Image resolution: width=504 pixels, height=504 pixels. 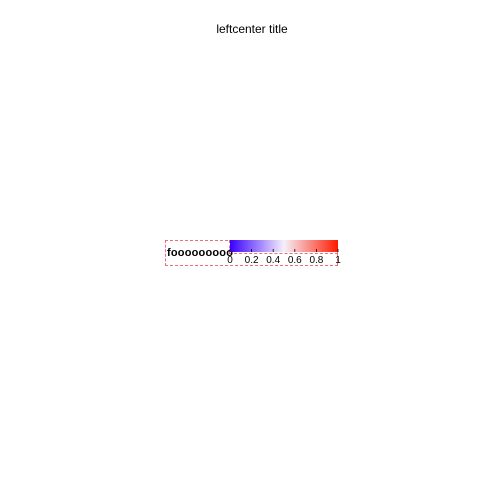 I want to click on colorbar-tick-label: 0.4, so click(x=273, y=260).